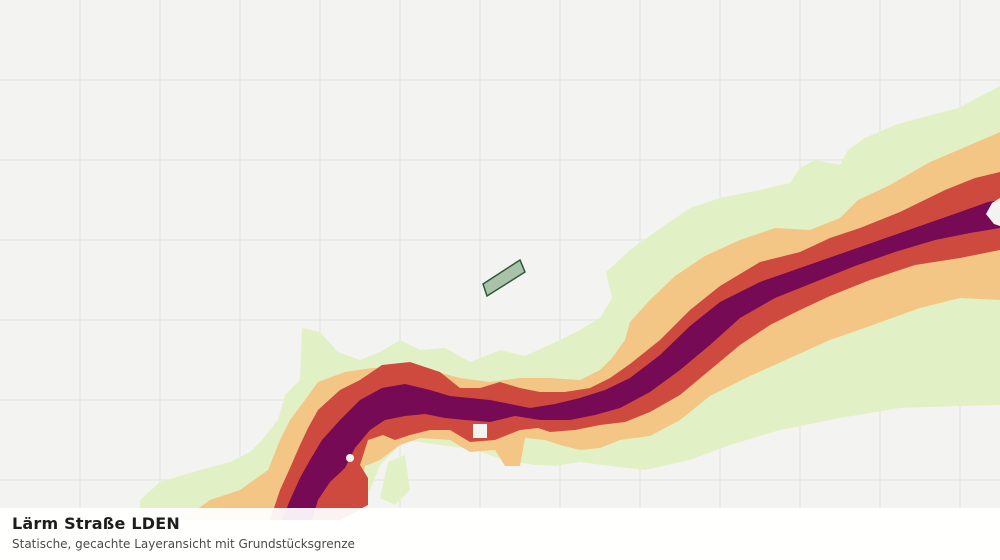  I want to click on map-gap-dot, so click(350, 458).